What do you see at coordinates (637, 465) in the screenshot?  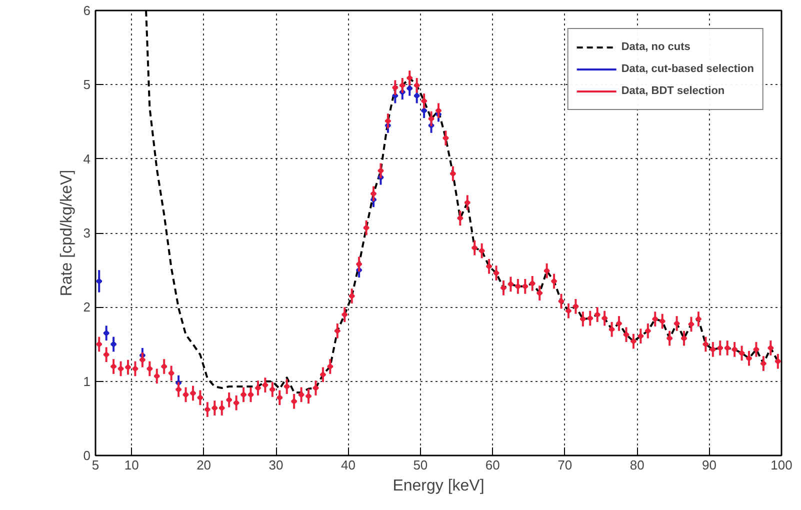 I see `x-tick-label: 80` at bounding box center [637, 465].